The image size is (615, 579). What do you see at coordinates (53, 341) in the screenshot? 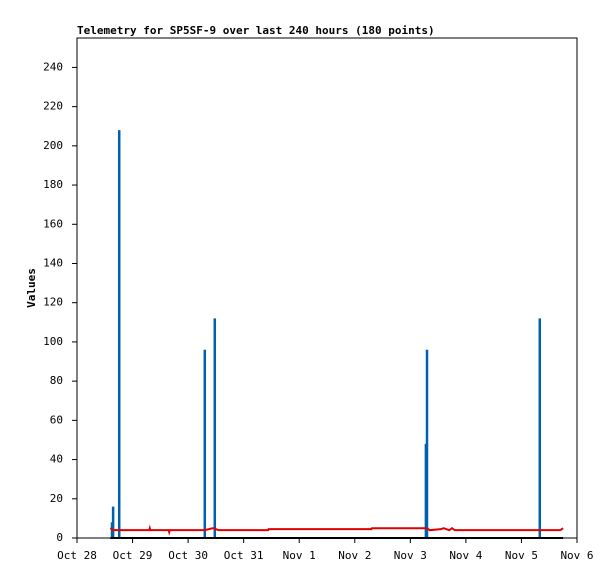
I see `y-tick-label: 100` at bounding box center [53, 341].